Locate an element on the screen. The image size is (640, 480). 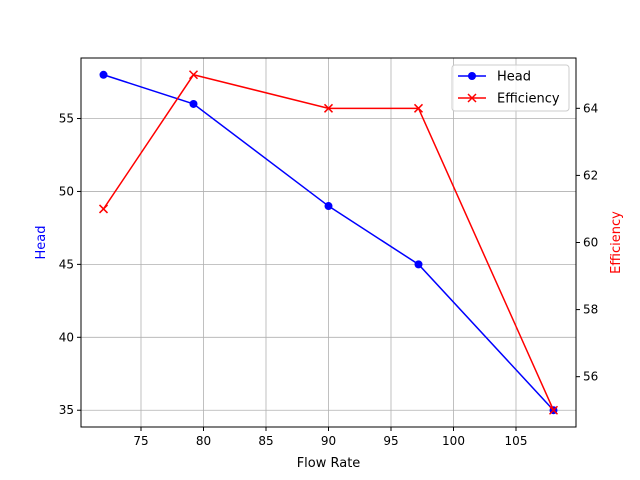
x-tick-label: 105 is located at coordinates (516, 441).